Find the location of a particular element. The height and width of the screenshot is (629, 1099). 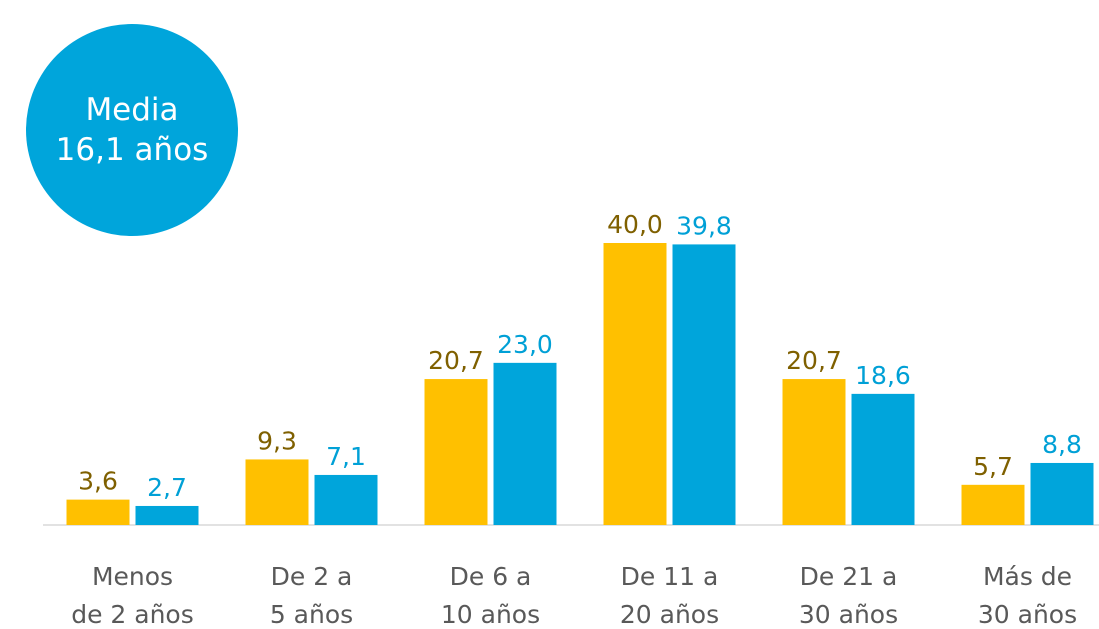

annotation: Media 16,1 años is located at coordinates (132, 130).